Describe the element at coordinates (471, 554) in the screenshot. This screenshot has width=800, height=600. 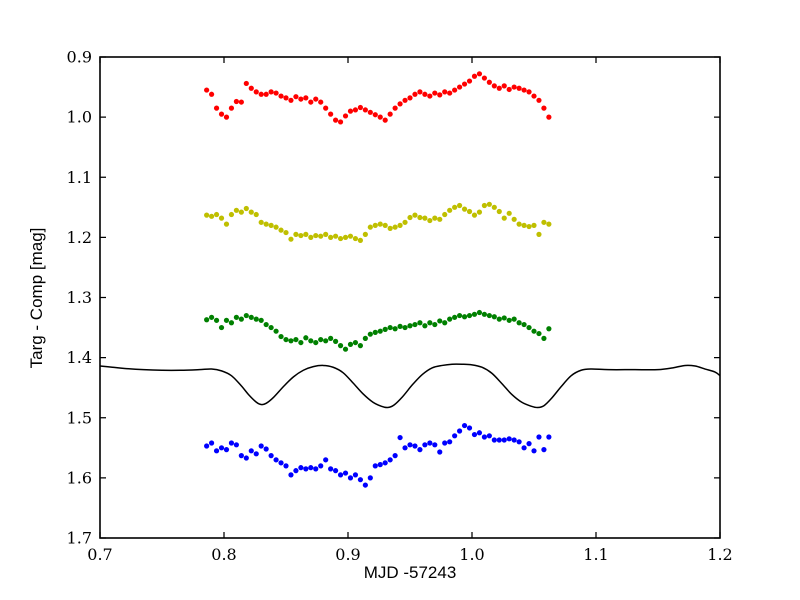
I see `x-tick-label: 1.0` at that location.